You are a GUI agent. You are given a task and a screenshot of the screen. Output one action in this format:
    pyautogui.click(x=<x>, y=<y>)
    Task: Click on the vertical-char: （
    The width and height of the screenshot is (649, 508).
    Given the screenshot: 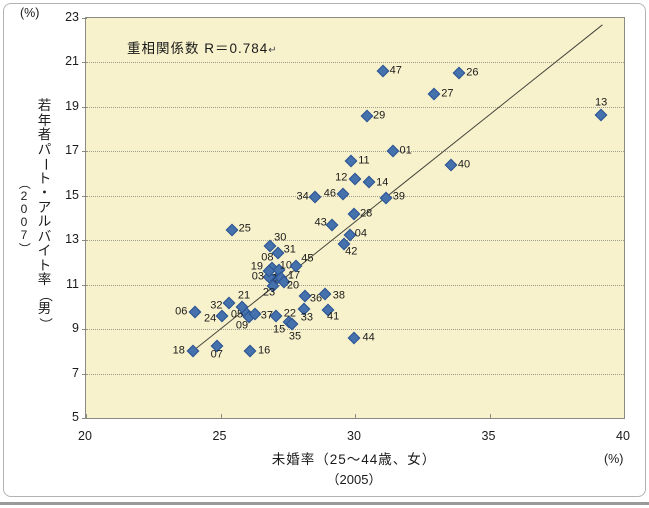 What is the action you would take?
    pyautogui.click(x=24, y=183)
    